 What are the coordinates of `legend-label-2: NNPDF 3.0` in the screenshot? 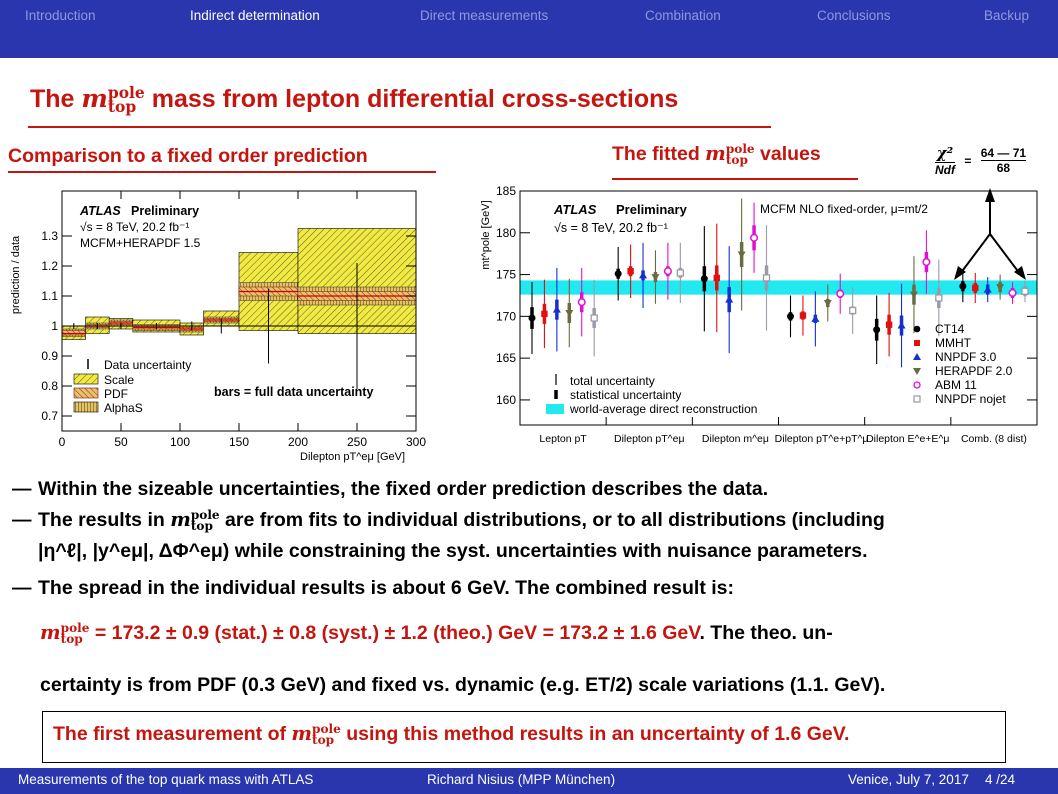 It's located at (966, 357).